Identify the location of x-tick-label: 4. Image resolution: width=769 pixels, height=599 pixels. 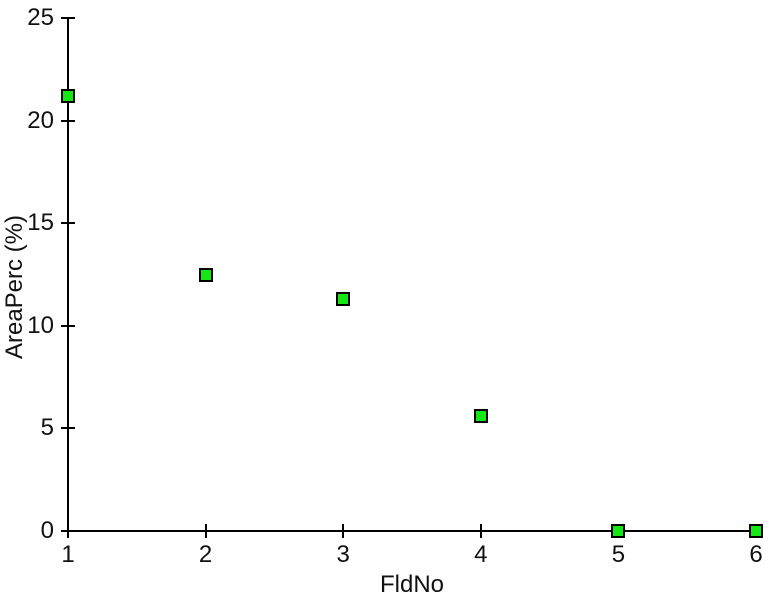
(481, 554).